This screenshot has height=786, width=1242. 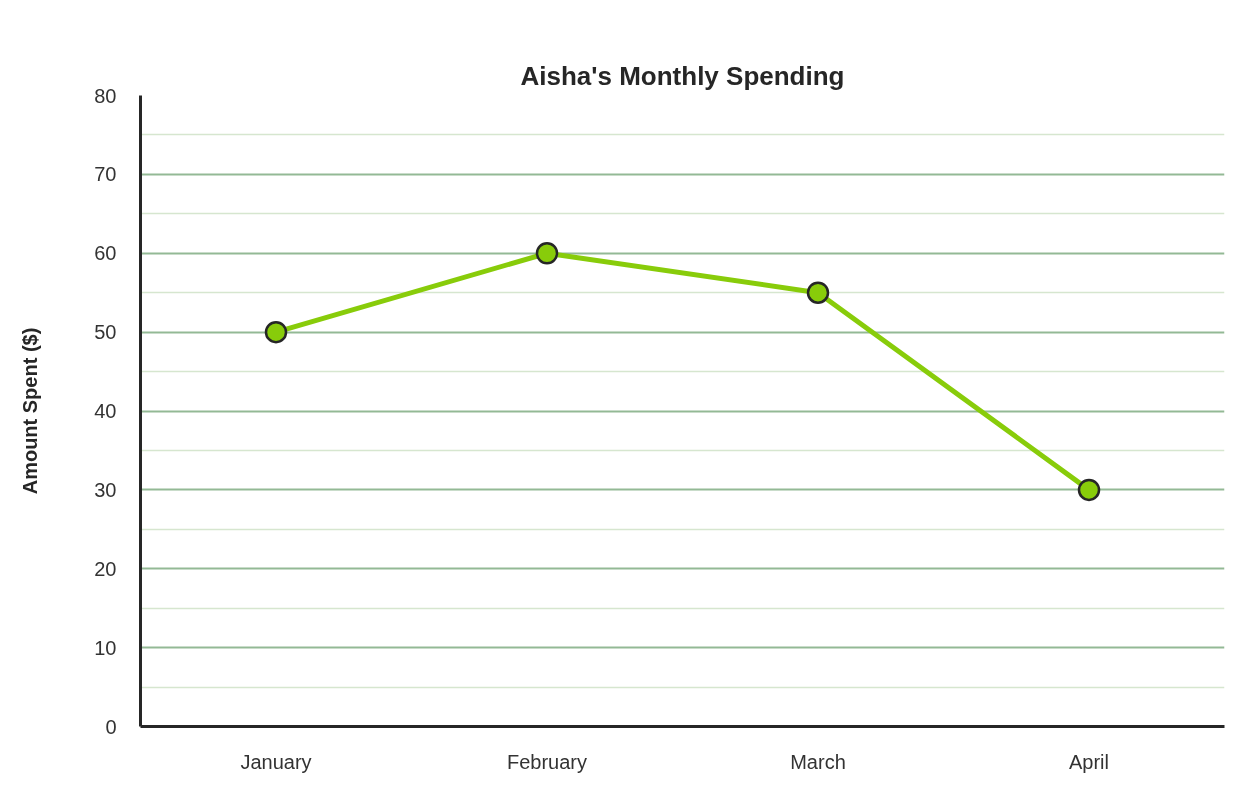 I want to click on y-tick-label: 40, so click(x=105, y=411).